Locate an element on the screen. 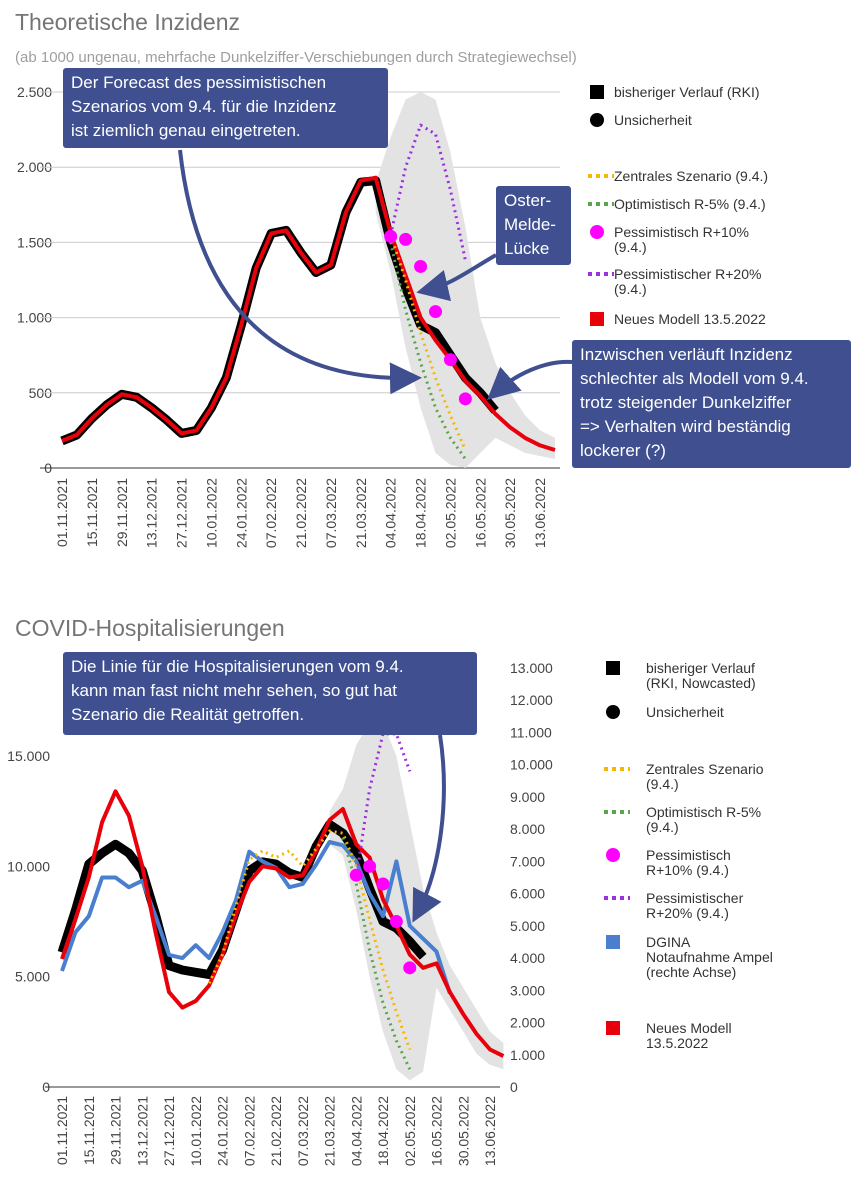  legend-label: DGINA Notaufnahme Ampel (rechte Achse) is located at coordinates (709, 957).